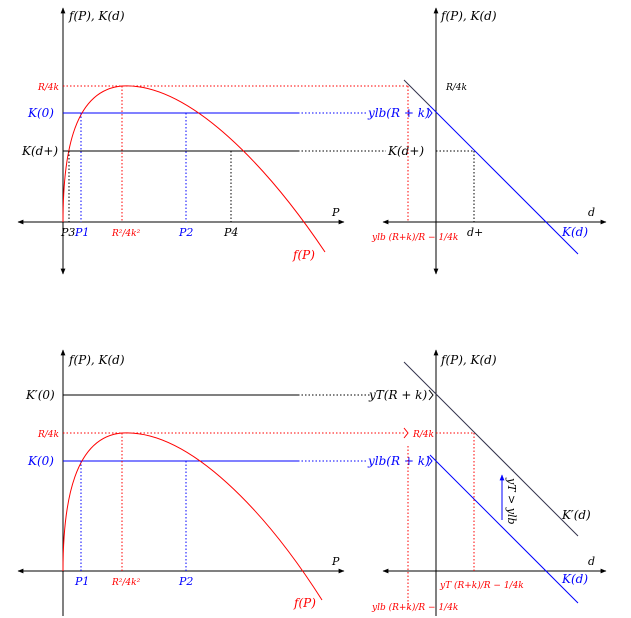 The image size is (631, 618). I want to click on br-kd-label: K(d), so click(574, 579).